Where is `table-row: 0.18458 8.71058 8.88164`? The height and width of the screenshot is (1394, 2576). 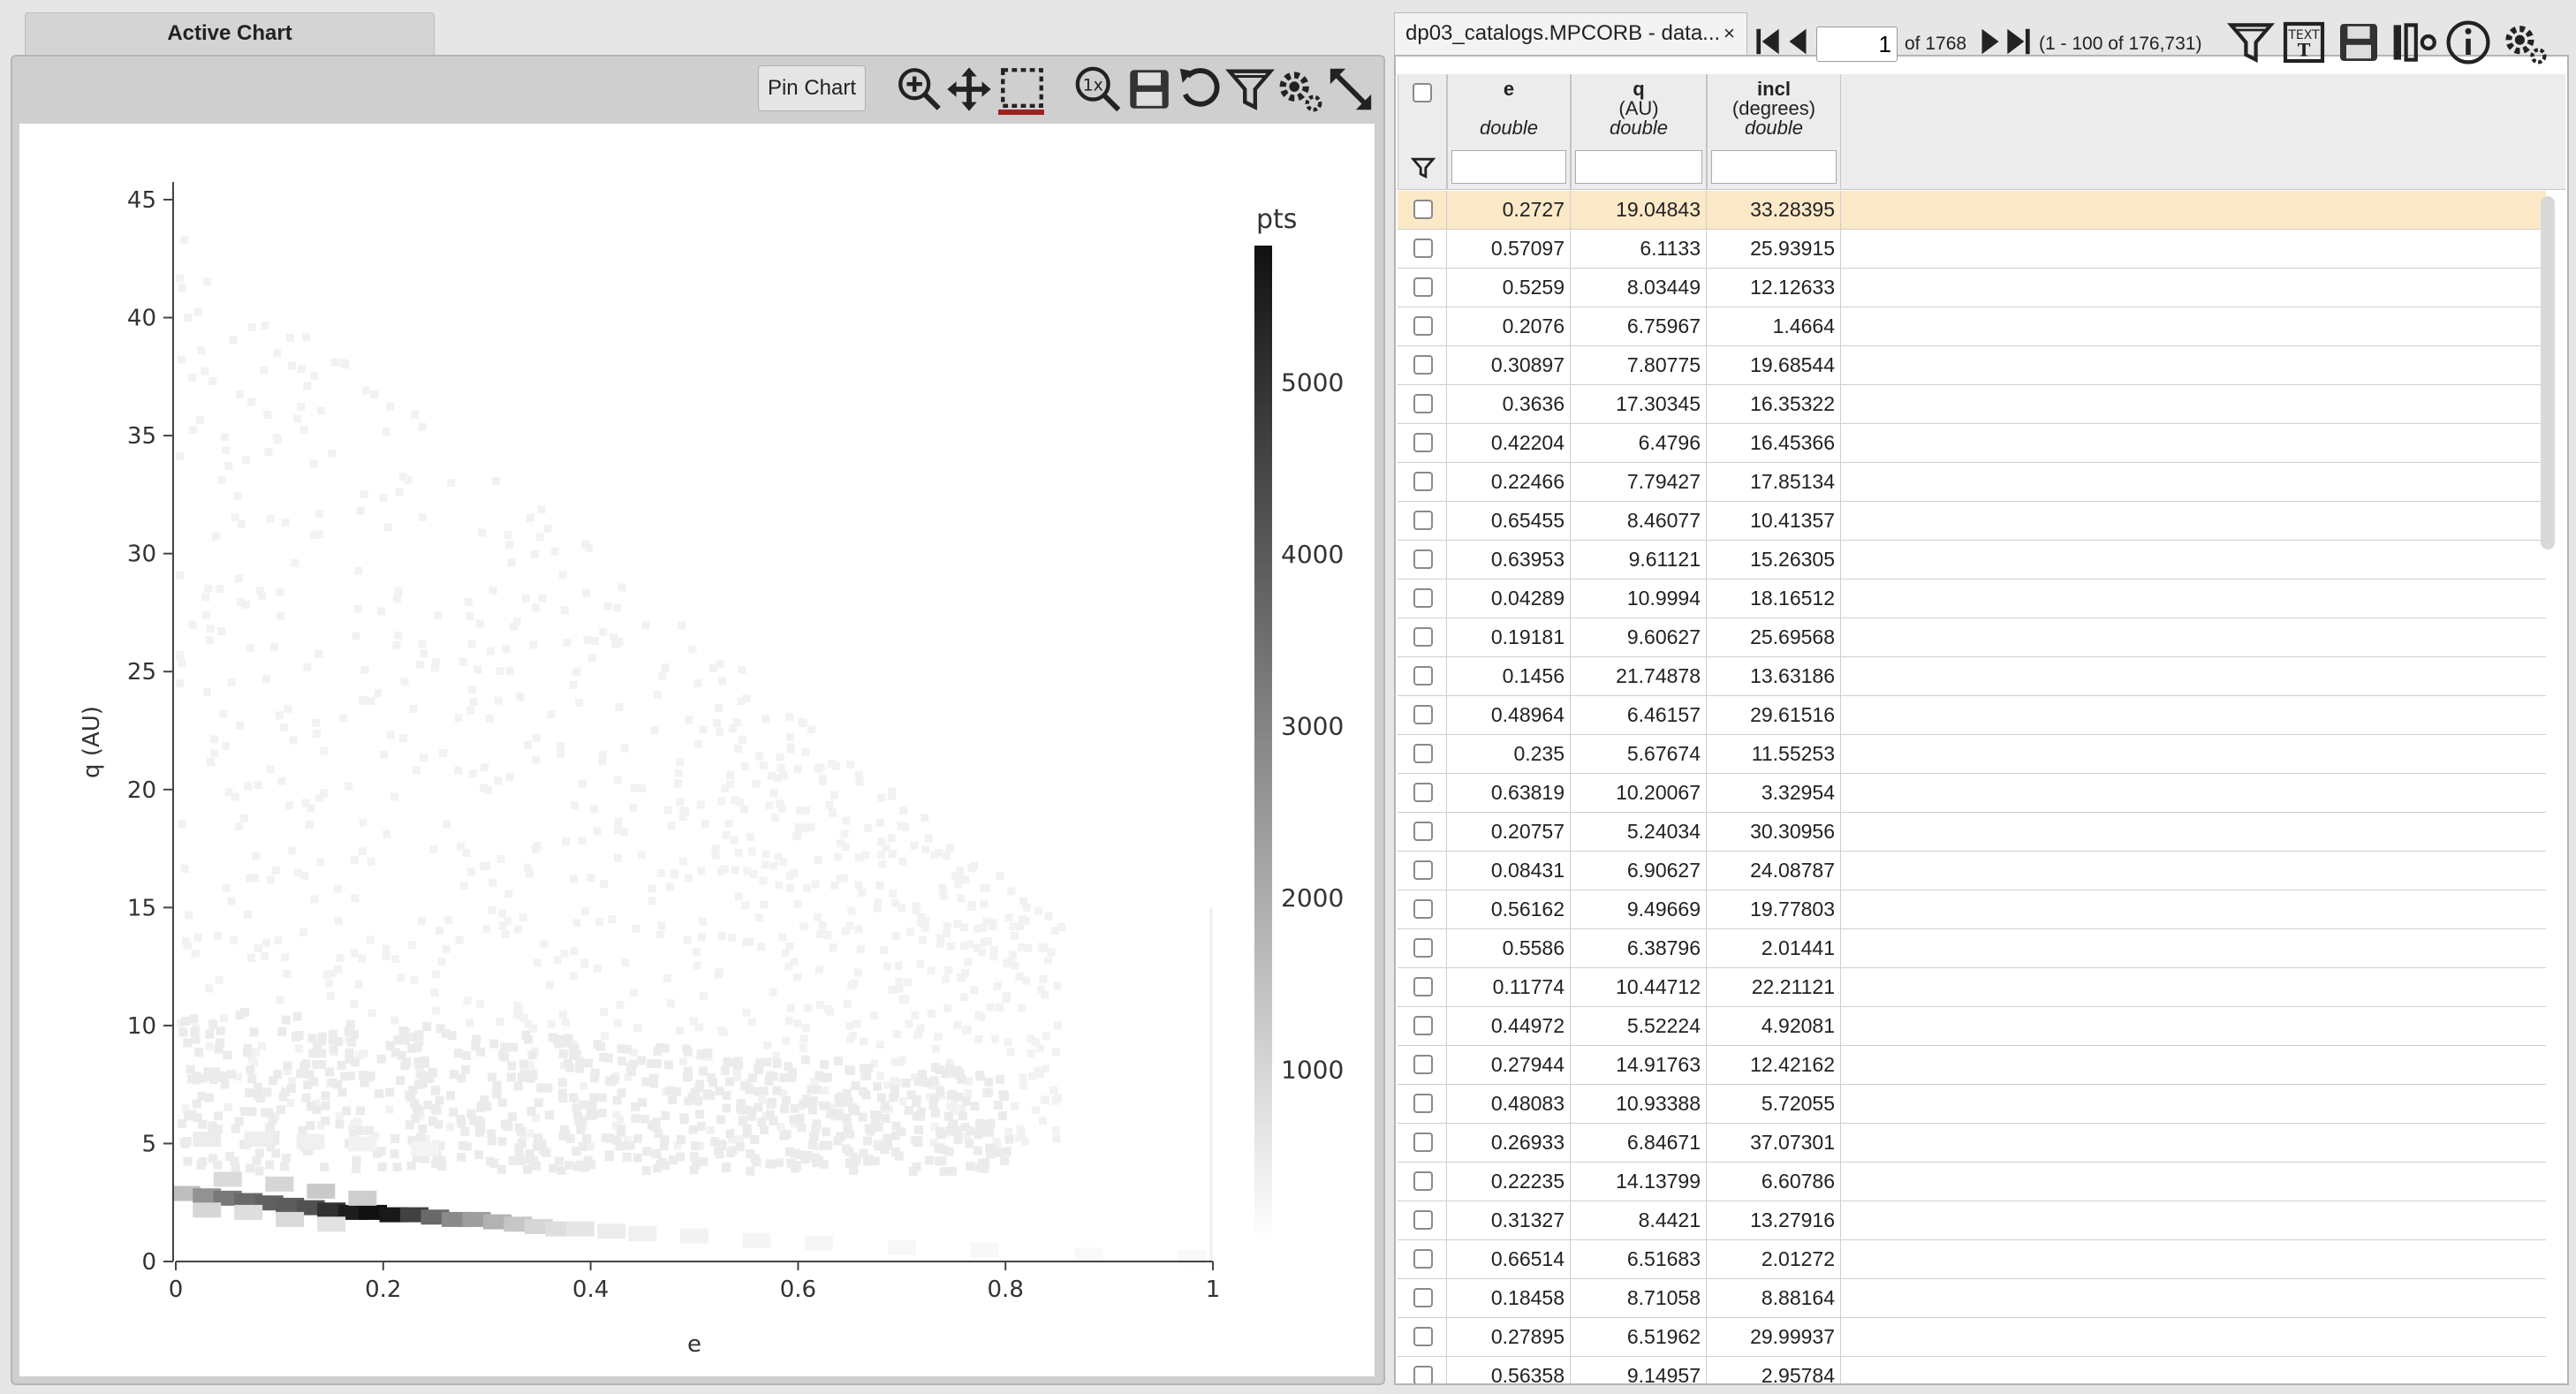
table-row: 0.18458 8.71058 8.88164 is located at coordinates (1972, 1299).